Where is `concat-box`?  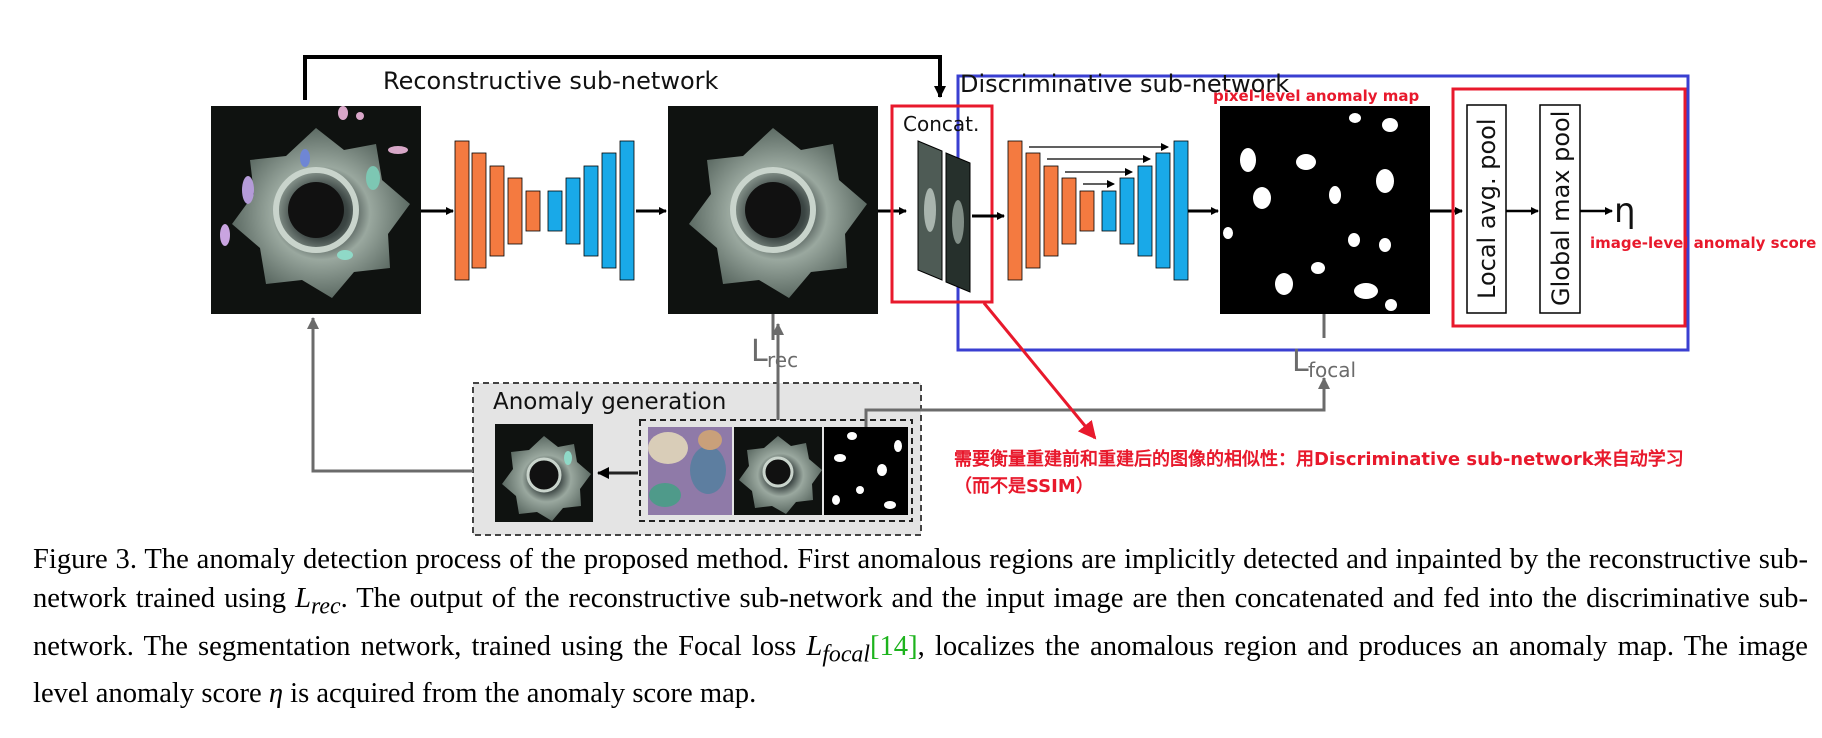 concat-box is located at coordinates (942, 204).